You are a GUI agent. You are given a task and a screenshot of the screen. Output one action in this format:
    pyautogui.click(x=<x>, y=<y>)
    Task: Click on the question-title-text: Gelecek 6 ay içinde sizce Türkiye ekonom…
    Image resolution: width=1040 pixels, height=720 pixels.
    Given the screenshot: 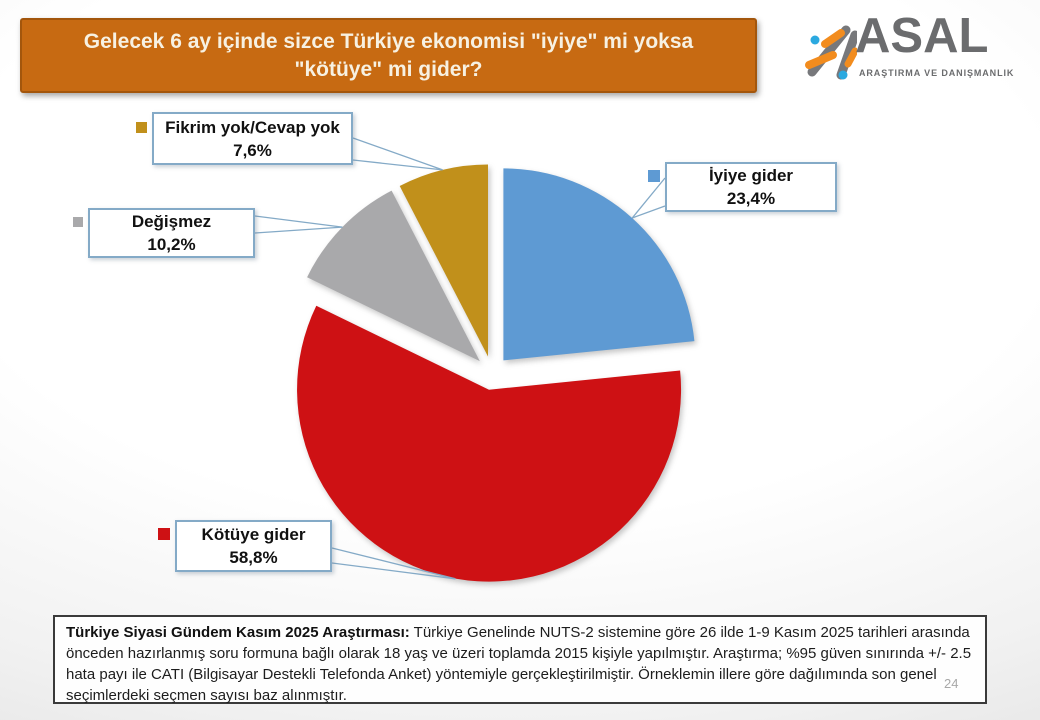 What is the action you would take?
    pyautogui.click(x=388, y=55)
    